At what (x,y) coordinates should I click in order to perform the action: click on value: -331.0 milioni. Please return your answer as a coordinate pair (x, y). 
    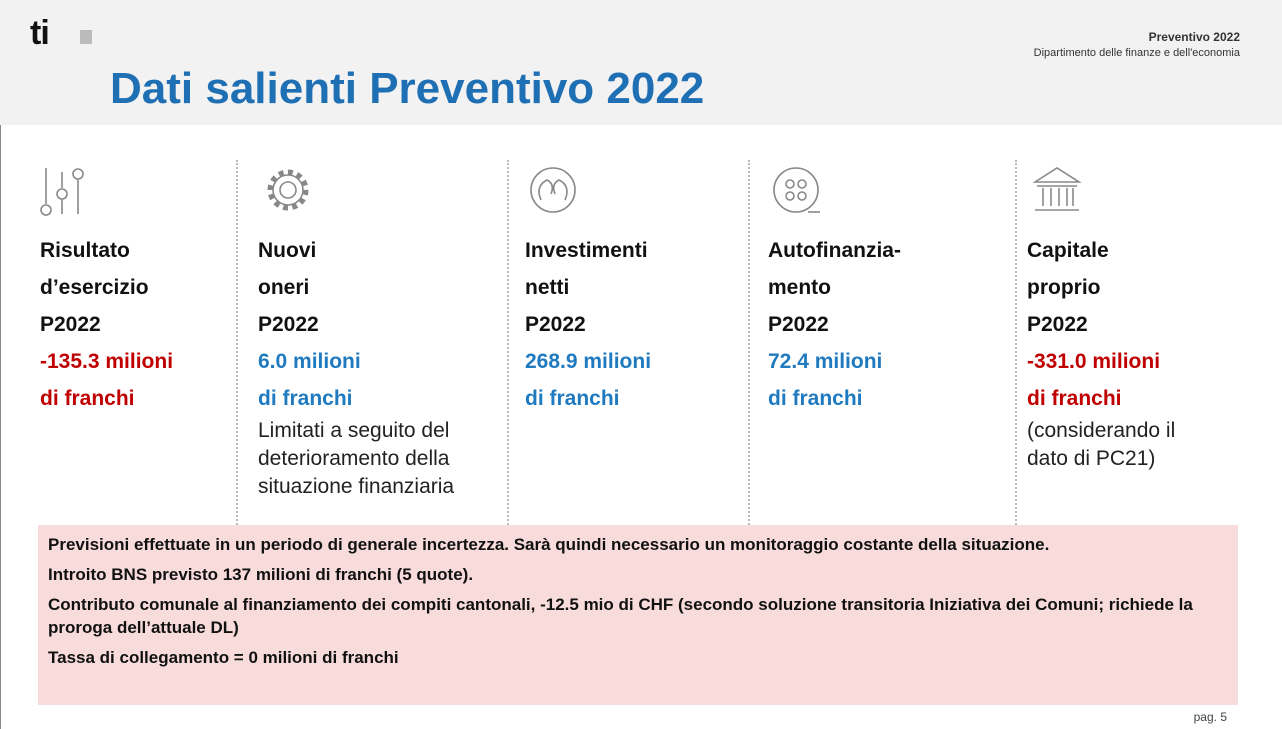
    Looking at the image, I should click on (1094, 361).